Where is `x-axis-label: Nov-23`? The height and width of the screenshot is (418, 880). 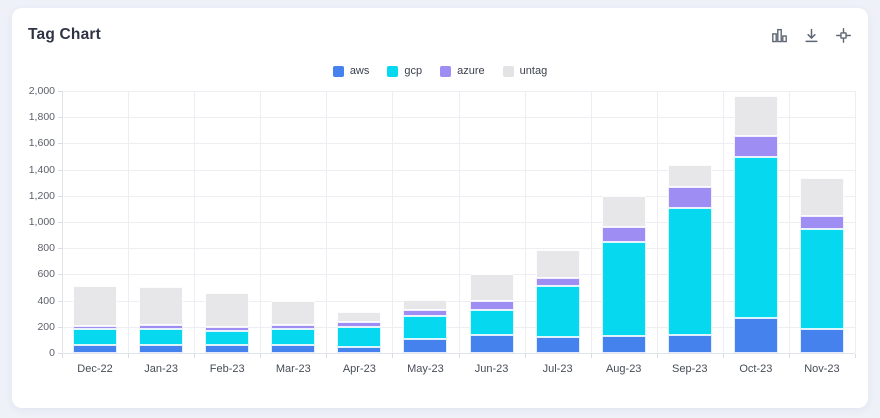 x-axis-label: Nov-23 is located at coordinates (822, 369).